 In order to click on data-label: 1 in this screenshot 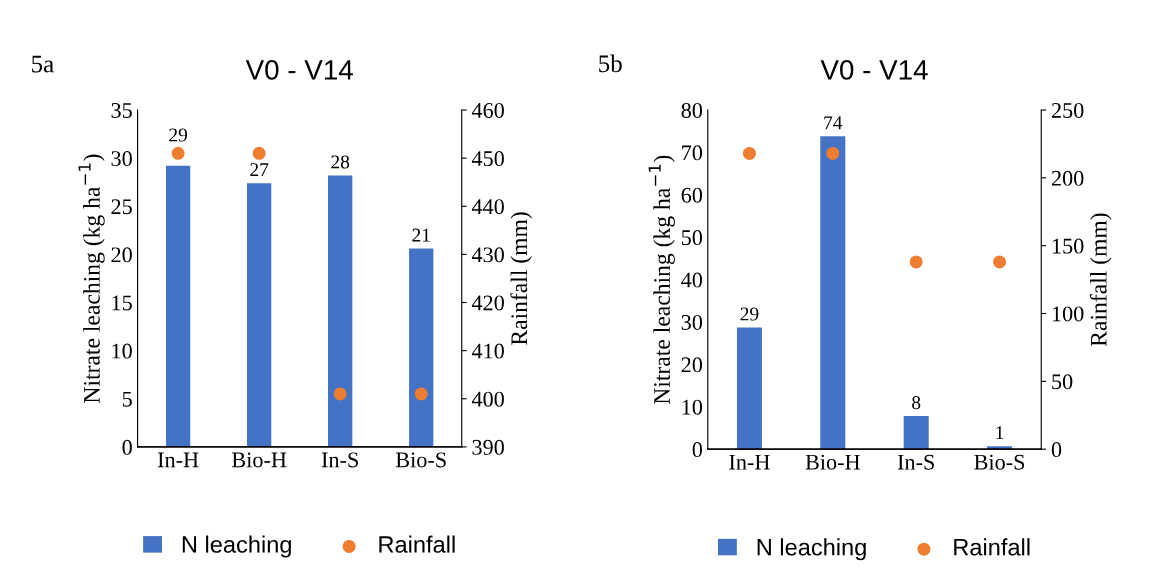, I will do `click(1000, 433)`.